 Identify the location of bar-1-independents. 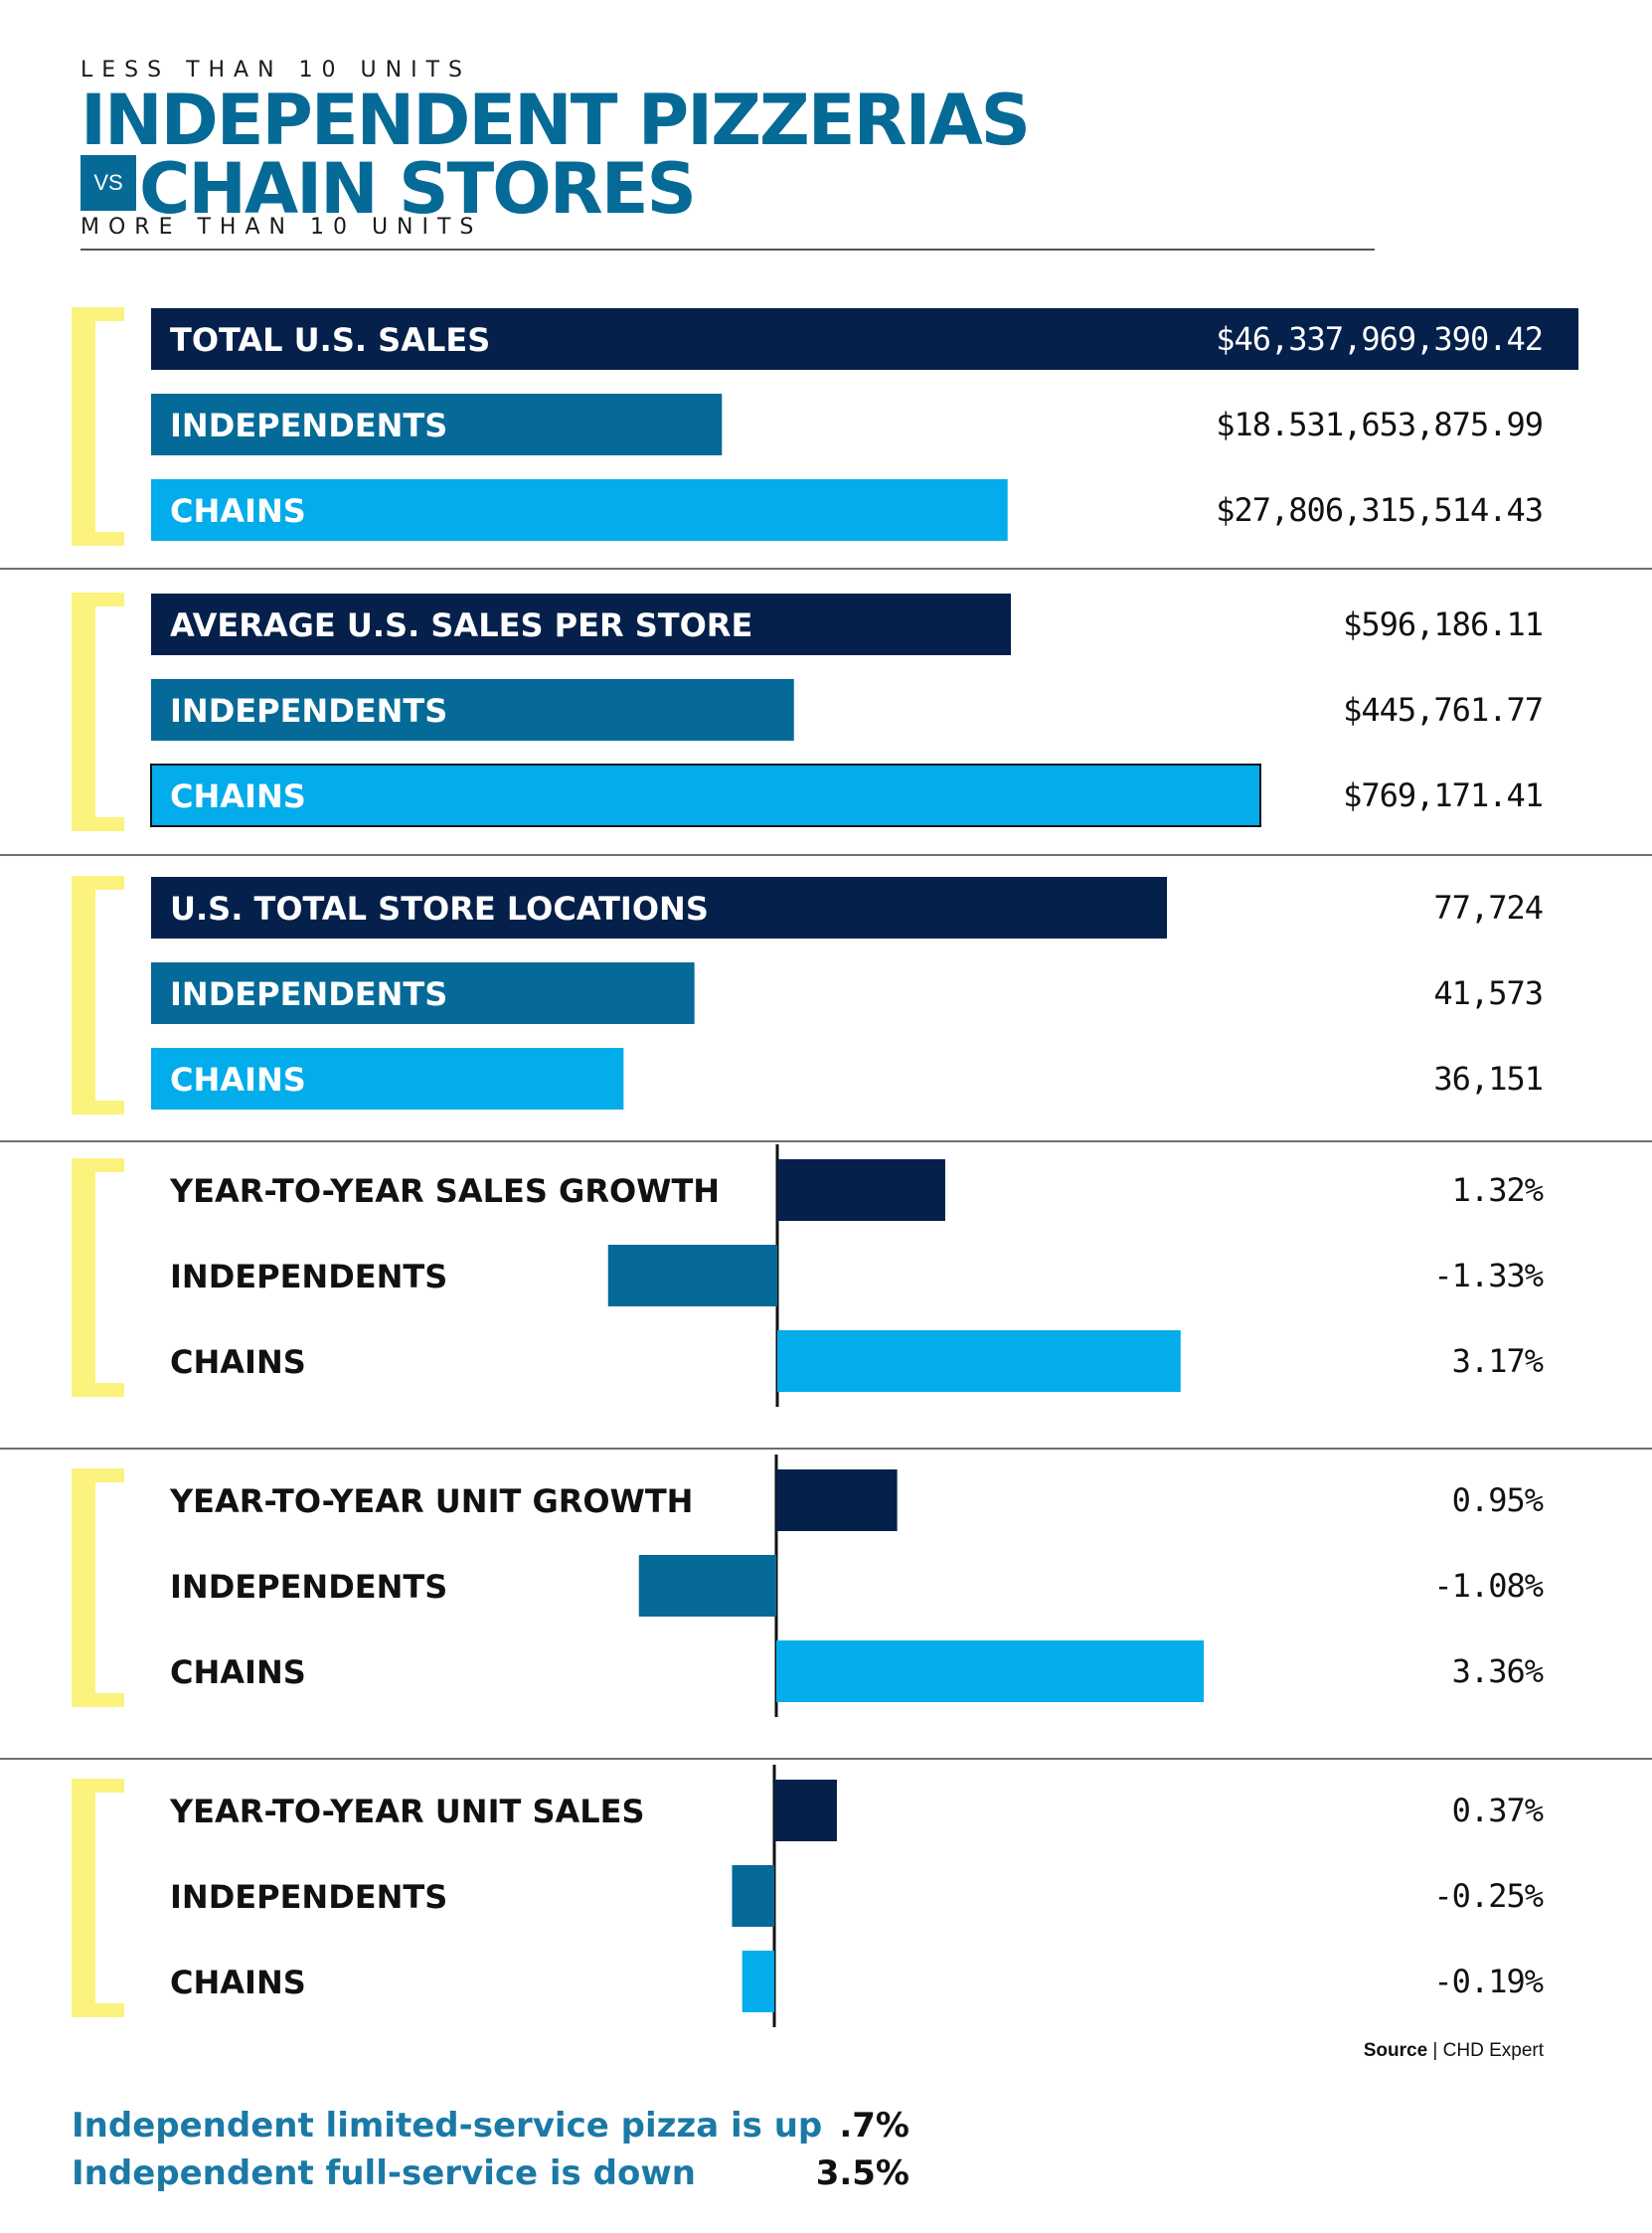
(437, 424).